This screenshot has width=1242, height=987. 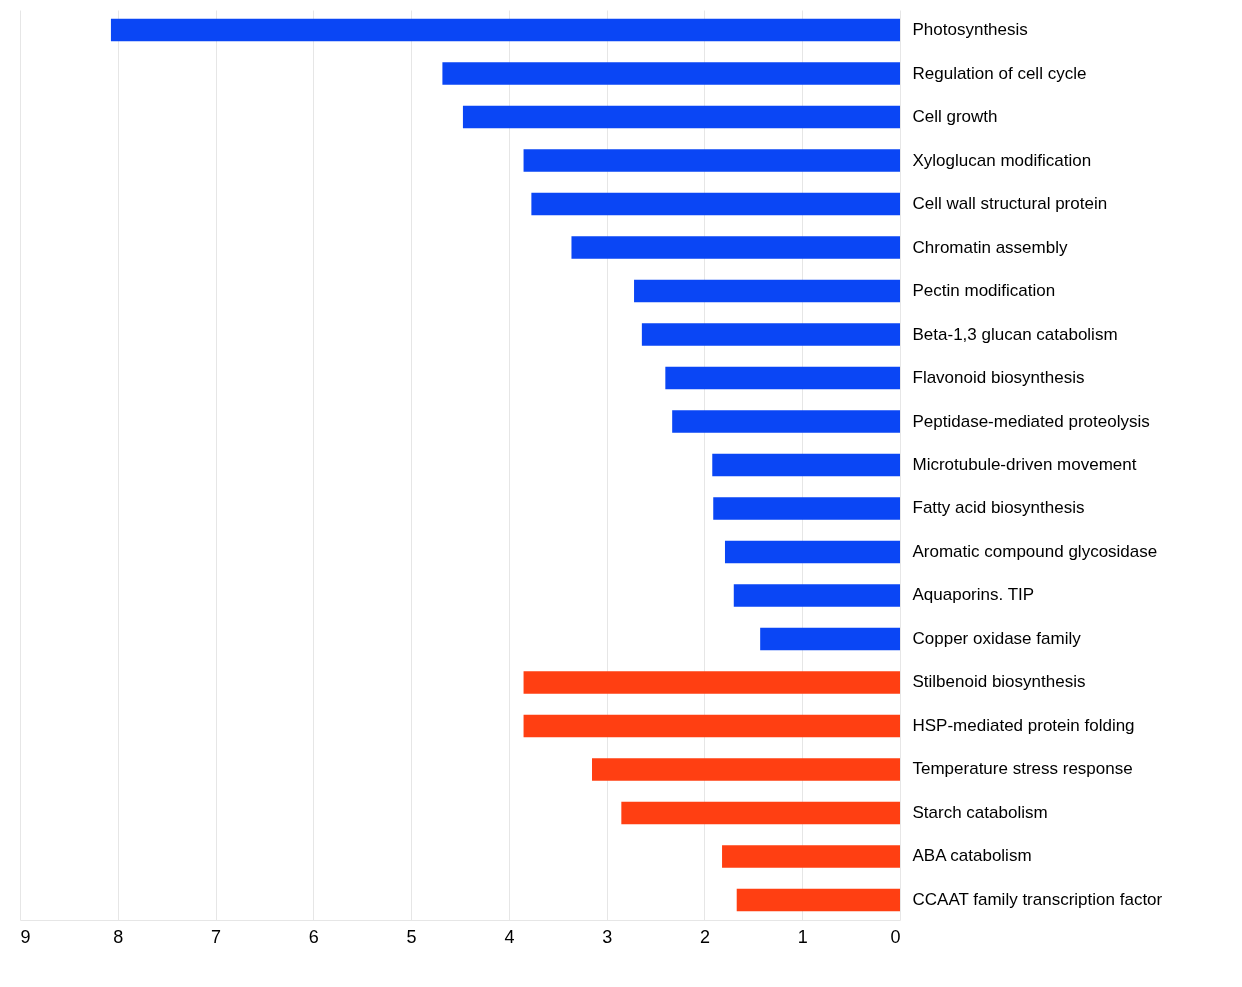 I want to click on y-tick-label: Cell wall structural protein, so click(x=1010, y=204).